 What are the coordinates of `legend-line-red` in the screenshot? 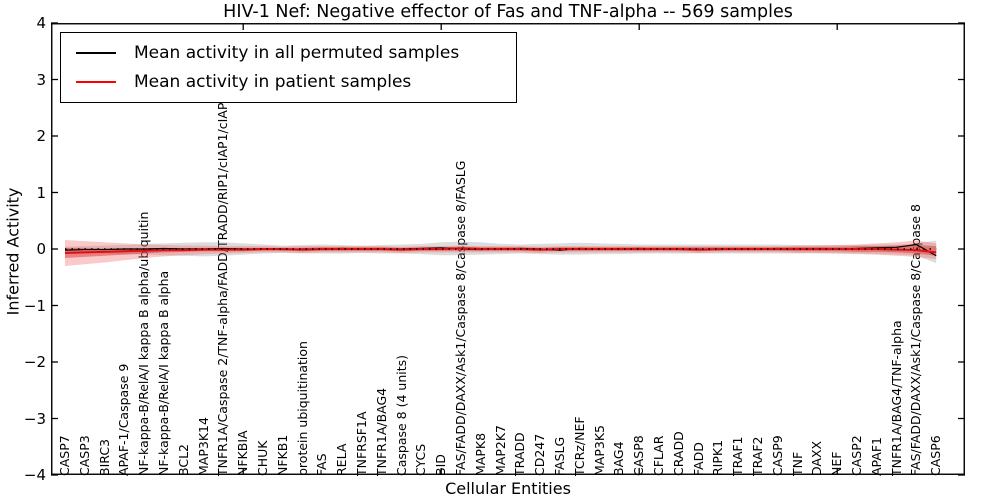 It's located at (96, 81).